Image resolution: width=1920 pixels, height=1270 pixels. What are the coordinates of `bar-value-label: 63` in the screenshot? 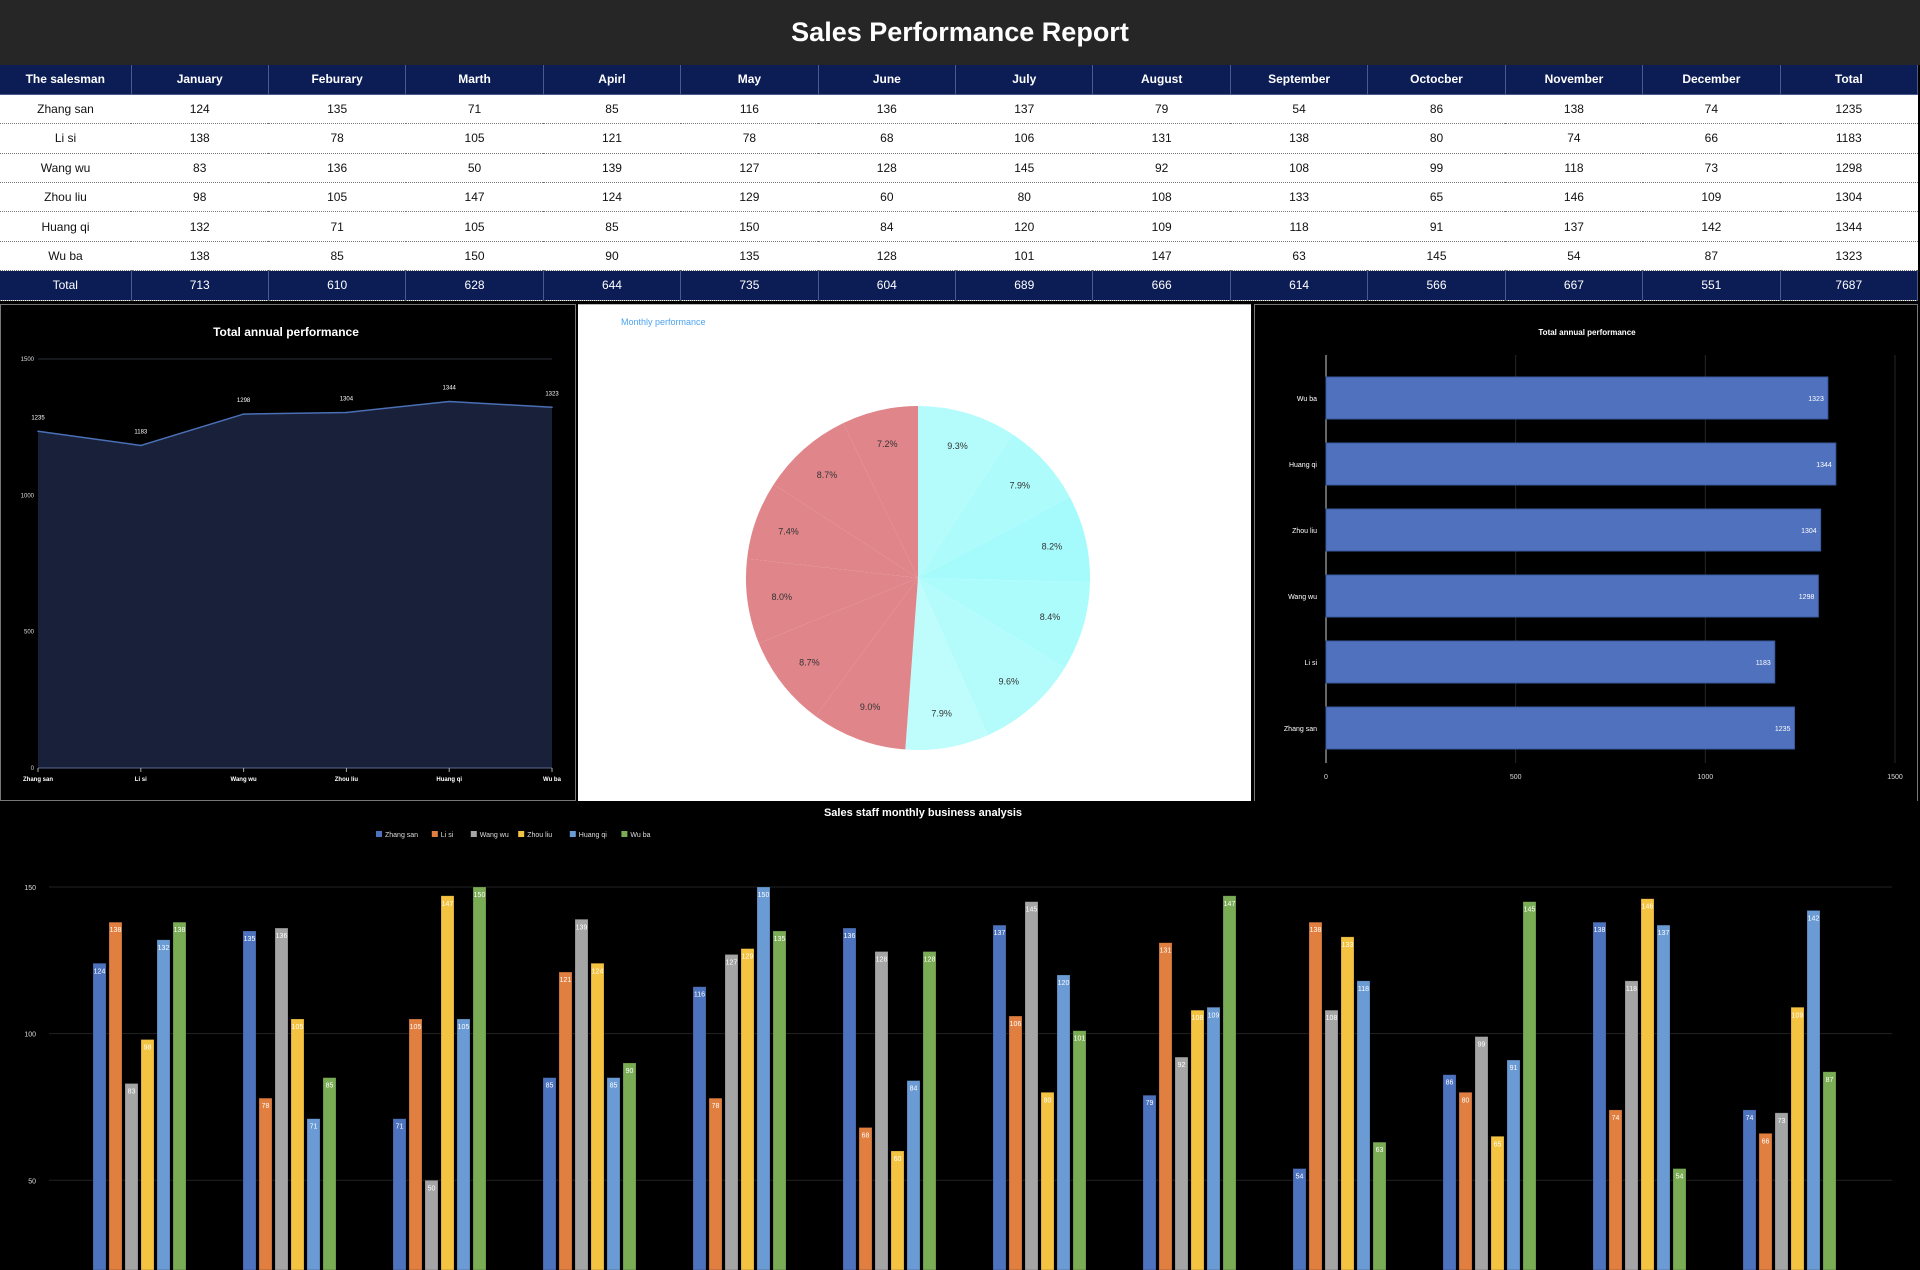 It's located at (1380, 1150).